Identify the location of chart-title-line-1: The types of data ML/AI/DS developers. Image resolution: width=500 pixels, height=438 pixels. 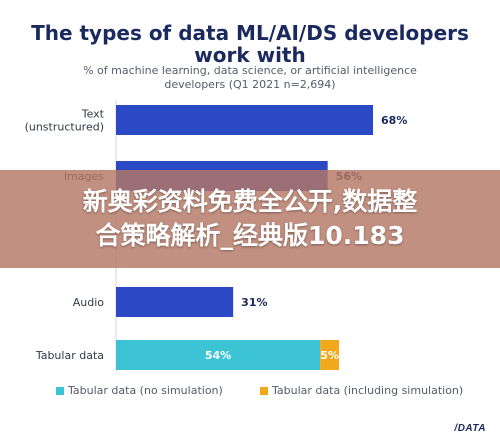
(250, 33).